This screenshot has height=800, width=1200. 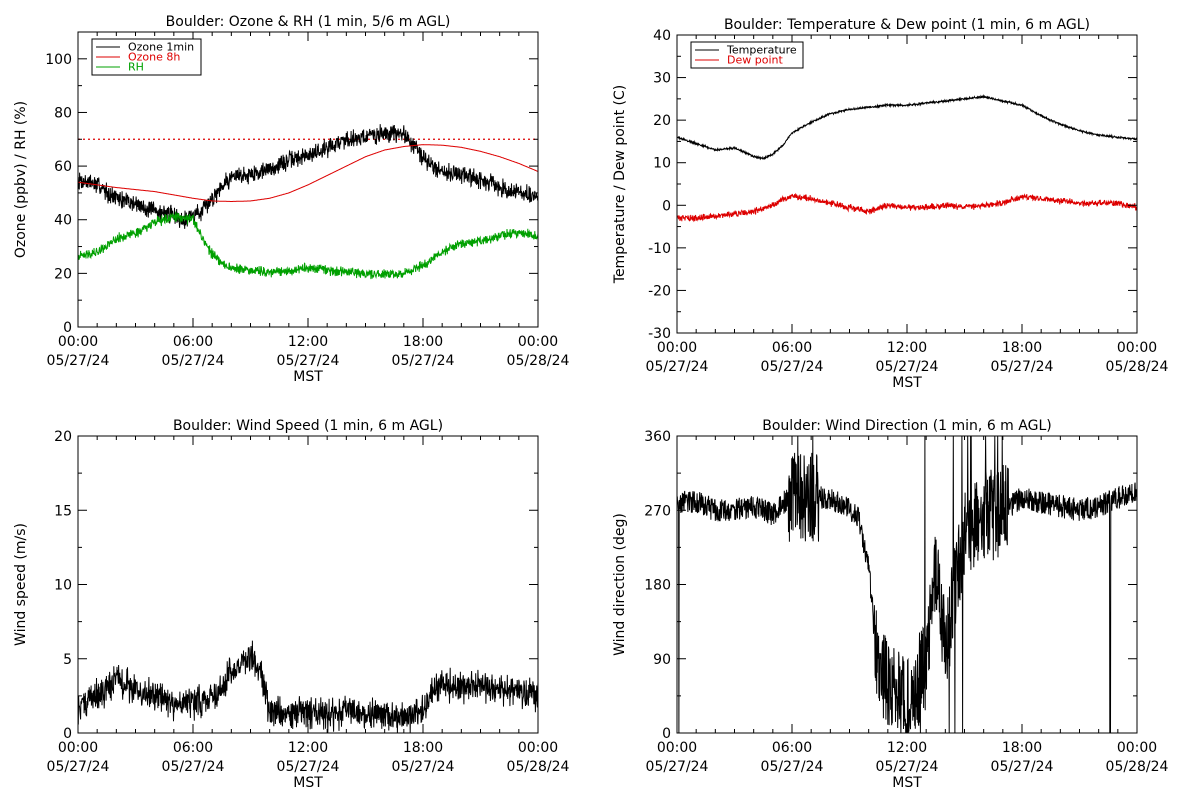 What do you see at coordinates (161, 47) in the screenshot?
I see `legend-entry: Ozone 1min` at bounding box center [161, 47].